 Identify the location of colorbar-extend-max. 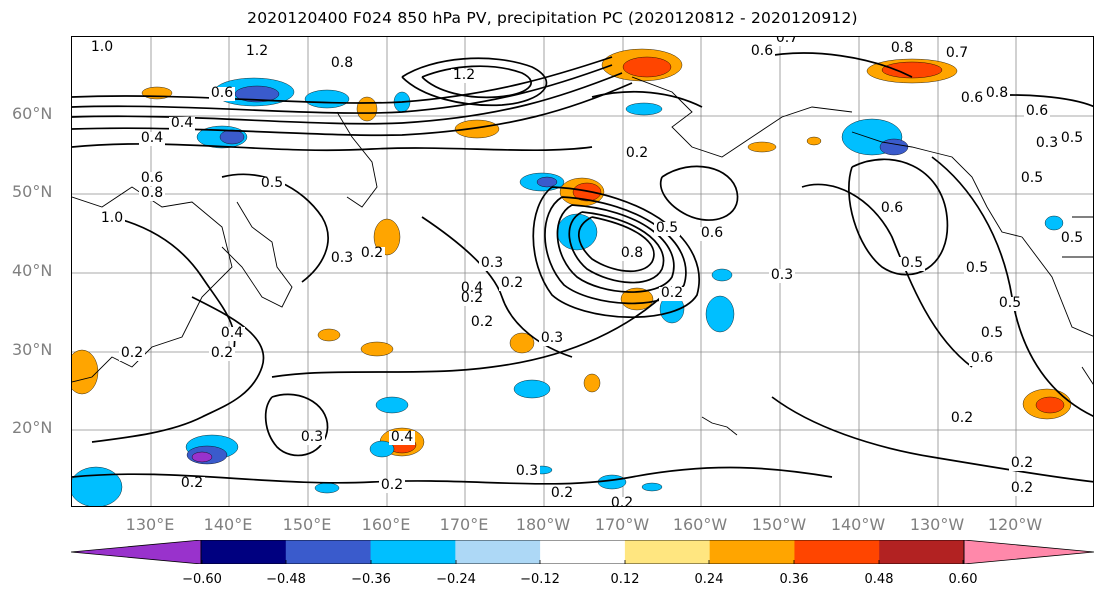
(1028, 552).